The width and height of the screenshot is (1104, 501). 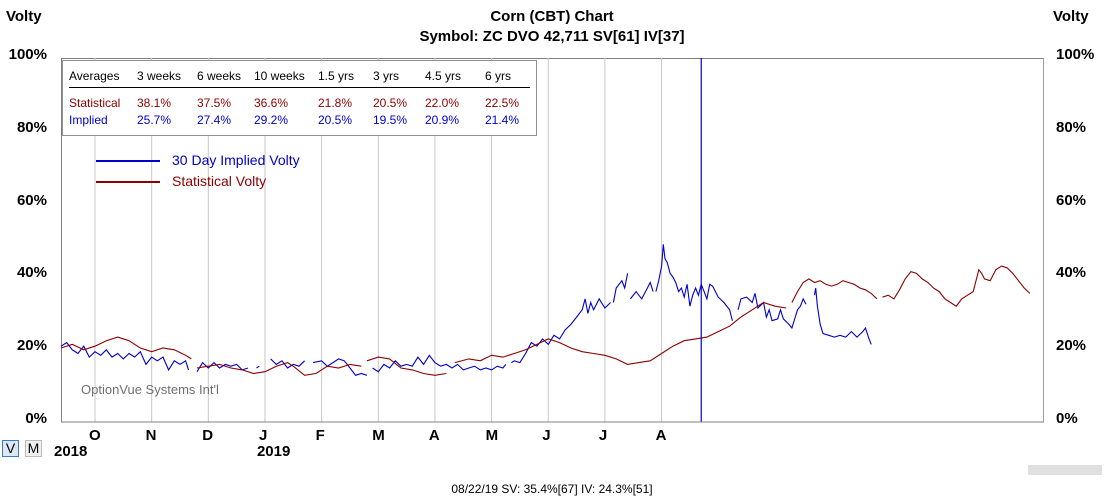 What do you see at coordinates (214, 120) in the screenshot?
I see `table-cell: 27.4%` at bounding box center [214, 120].